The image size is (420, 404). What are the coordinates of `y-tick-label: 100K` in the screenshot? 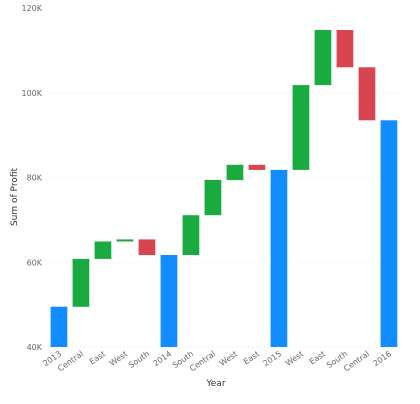 It's located at (31, 93).